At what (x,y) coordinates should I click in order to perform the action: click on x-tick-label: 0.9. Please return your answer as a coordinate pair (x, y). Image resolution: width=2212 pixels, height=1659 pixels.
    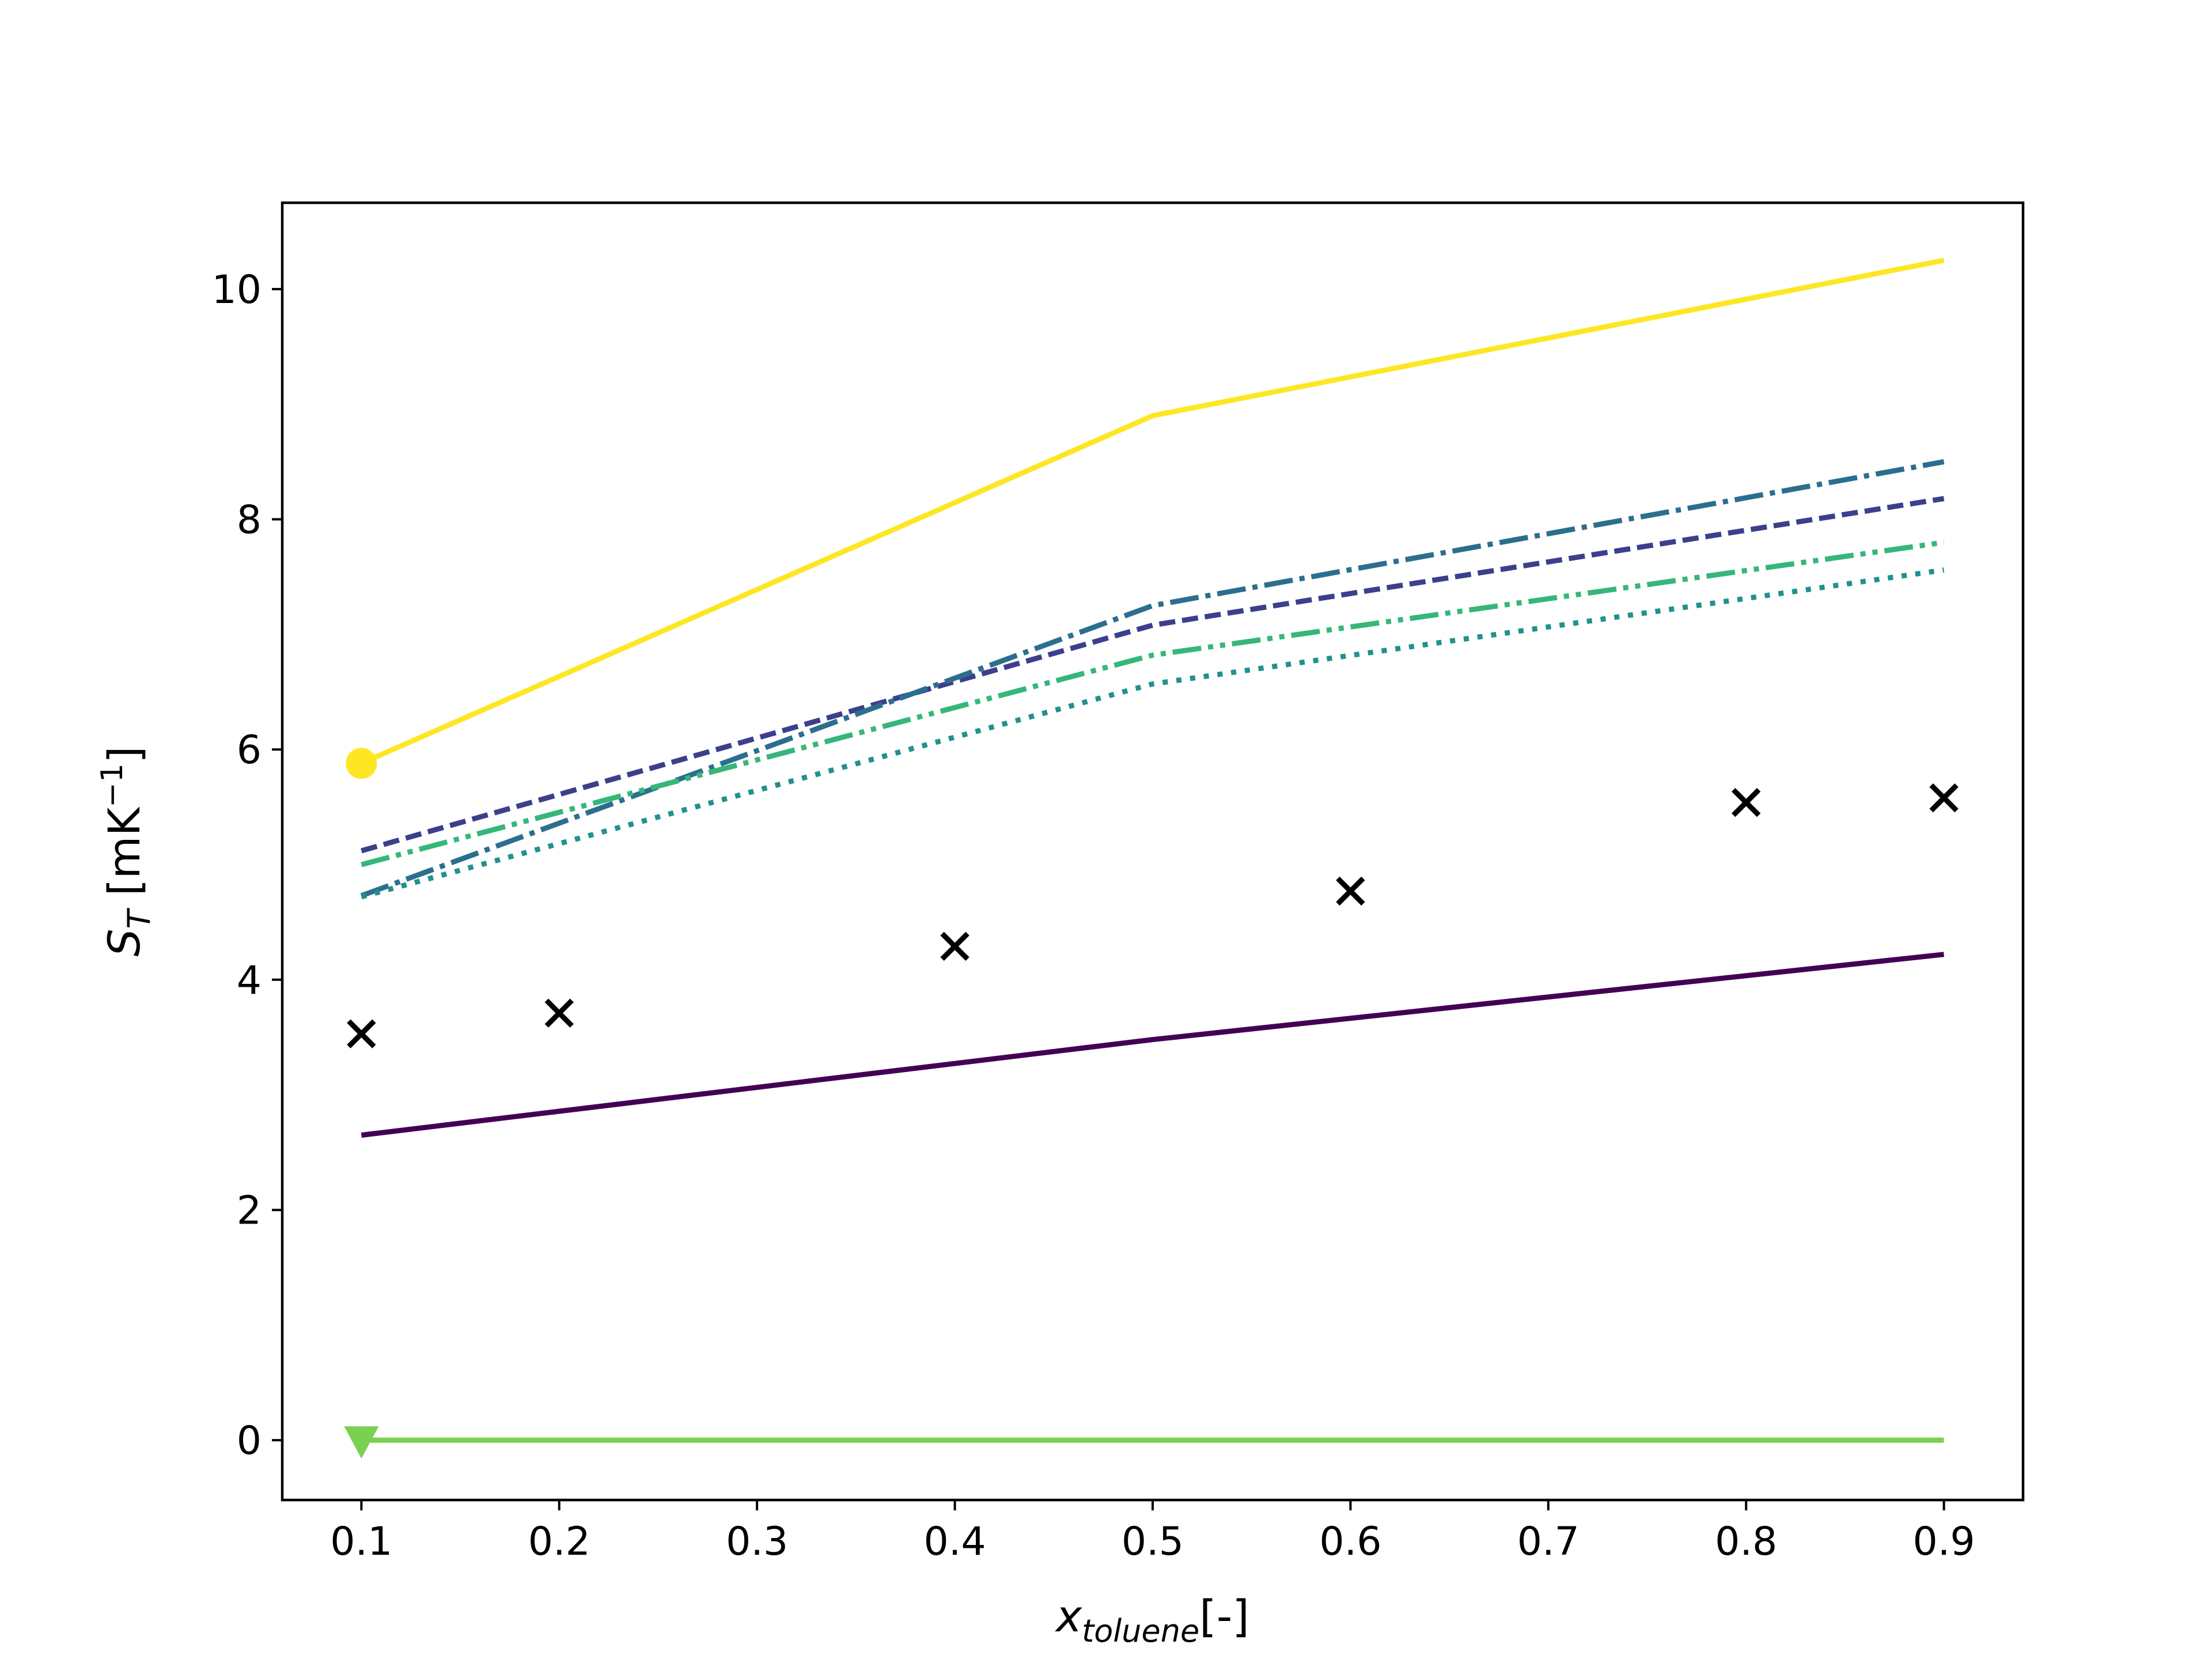
    Looking at the image, I should click on (1944, 1542).